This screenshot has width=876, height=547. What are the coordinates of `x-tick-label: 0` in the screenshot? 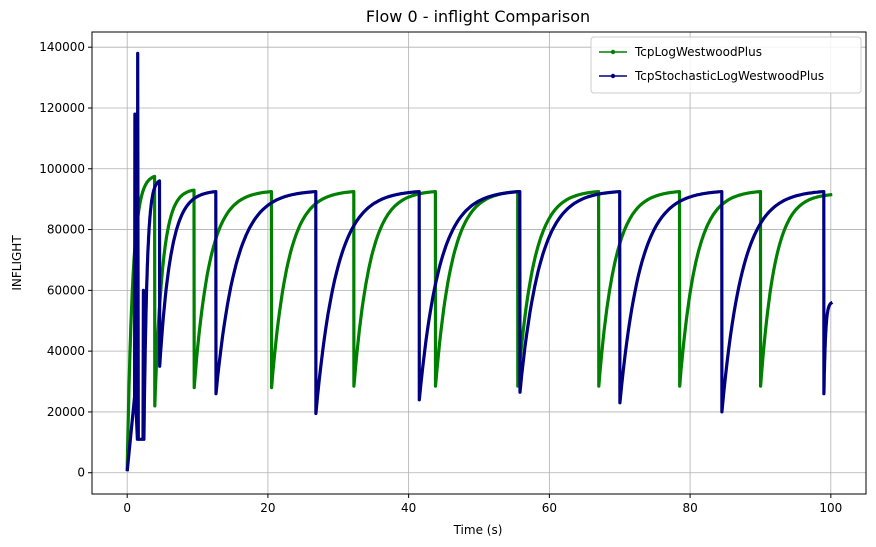 It's located at (127, 508).